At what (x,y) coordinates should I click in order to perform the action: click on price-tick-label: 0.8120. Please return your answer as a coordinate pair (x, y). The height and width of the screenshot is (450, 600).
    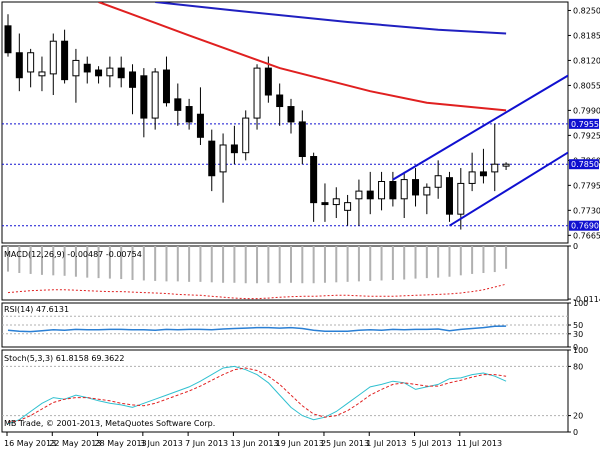
    Looking at the image, I should click on (586, 60).